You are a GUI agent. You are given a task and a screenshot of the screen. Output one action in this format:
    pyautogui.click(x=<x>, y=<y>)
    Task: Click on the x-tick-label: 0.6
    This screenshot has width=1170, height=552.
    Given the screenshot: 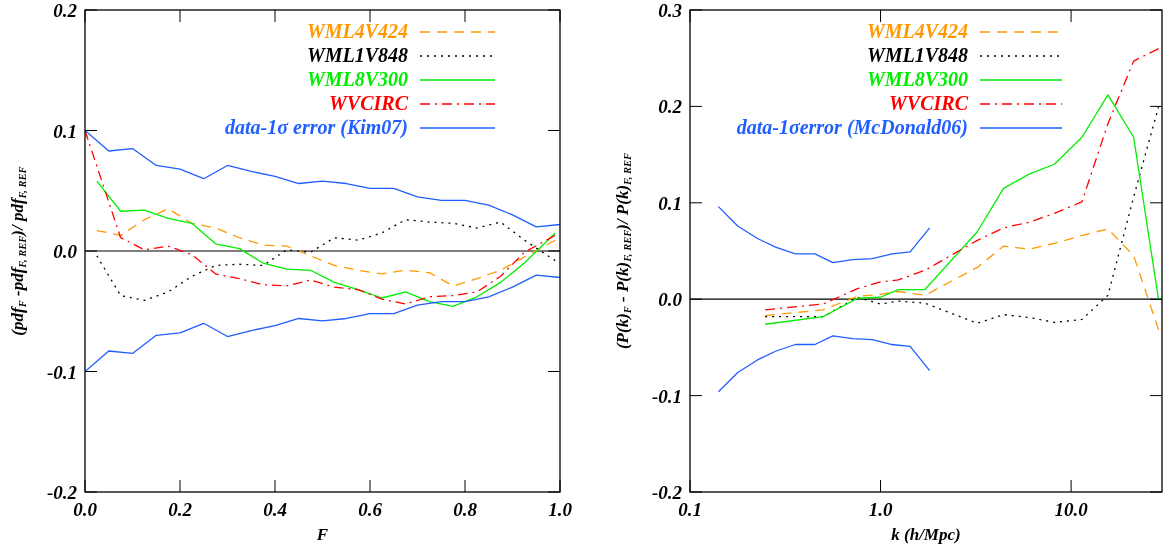 What is the action you would take?
    pyautogui.click(x=370, y=509)
    